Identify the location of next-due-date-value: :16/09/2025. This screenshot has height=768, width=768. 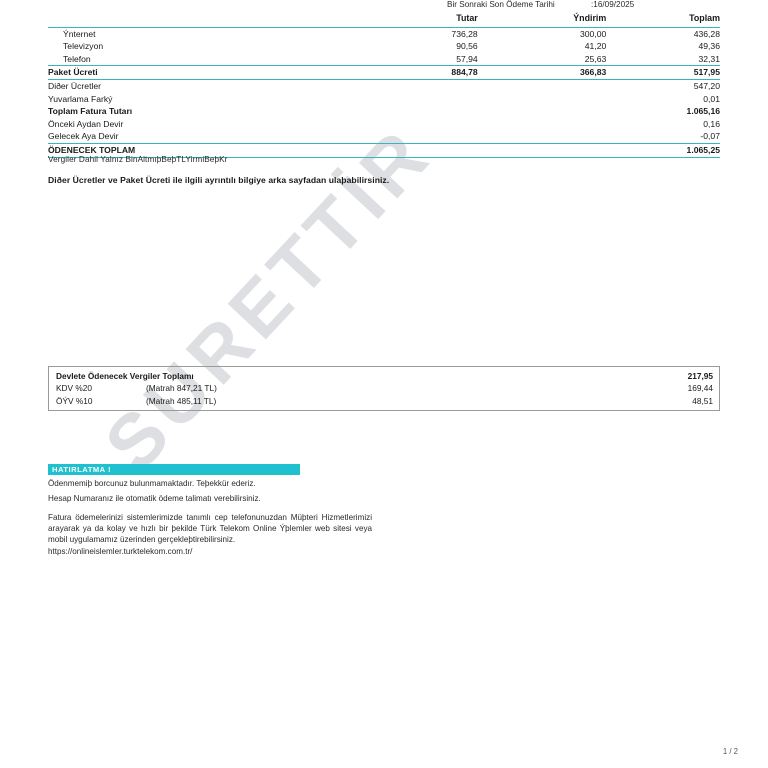
(612, 4).